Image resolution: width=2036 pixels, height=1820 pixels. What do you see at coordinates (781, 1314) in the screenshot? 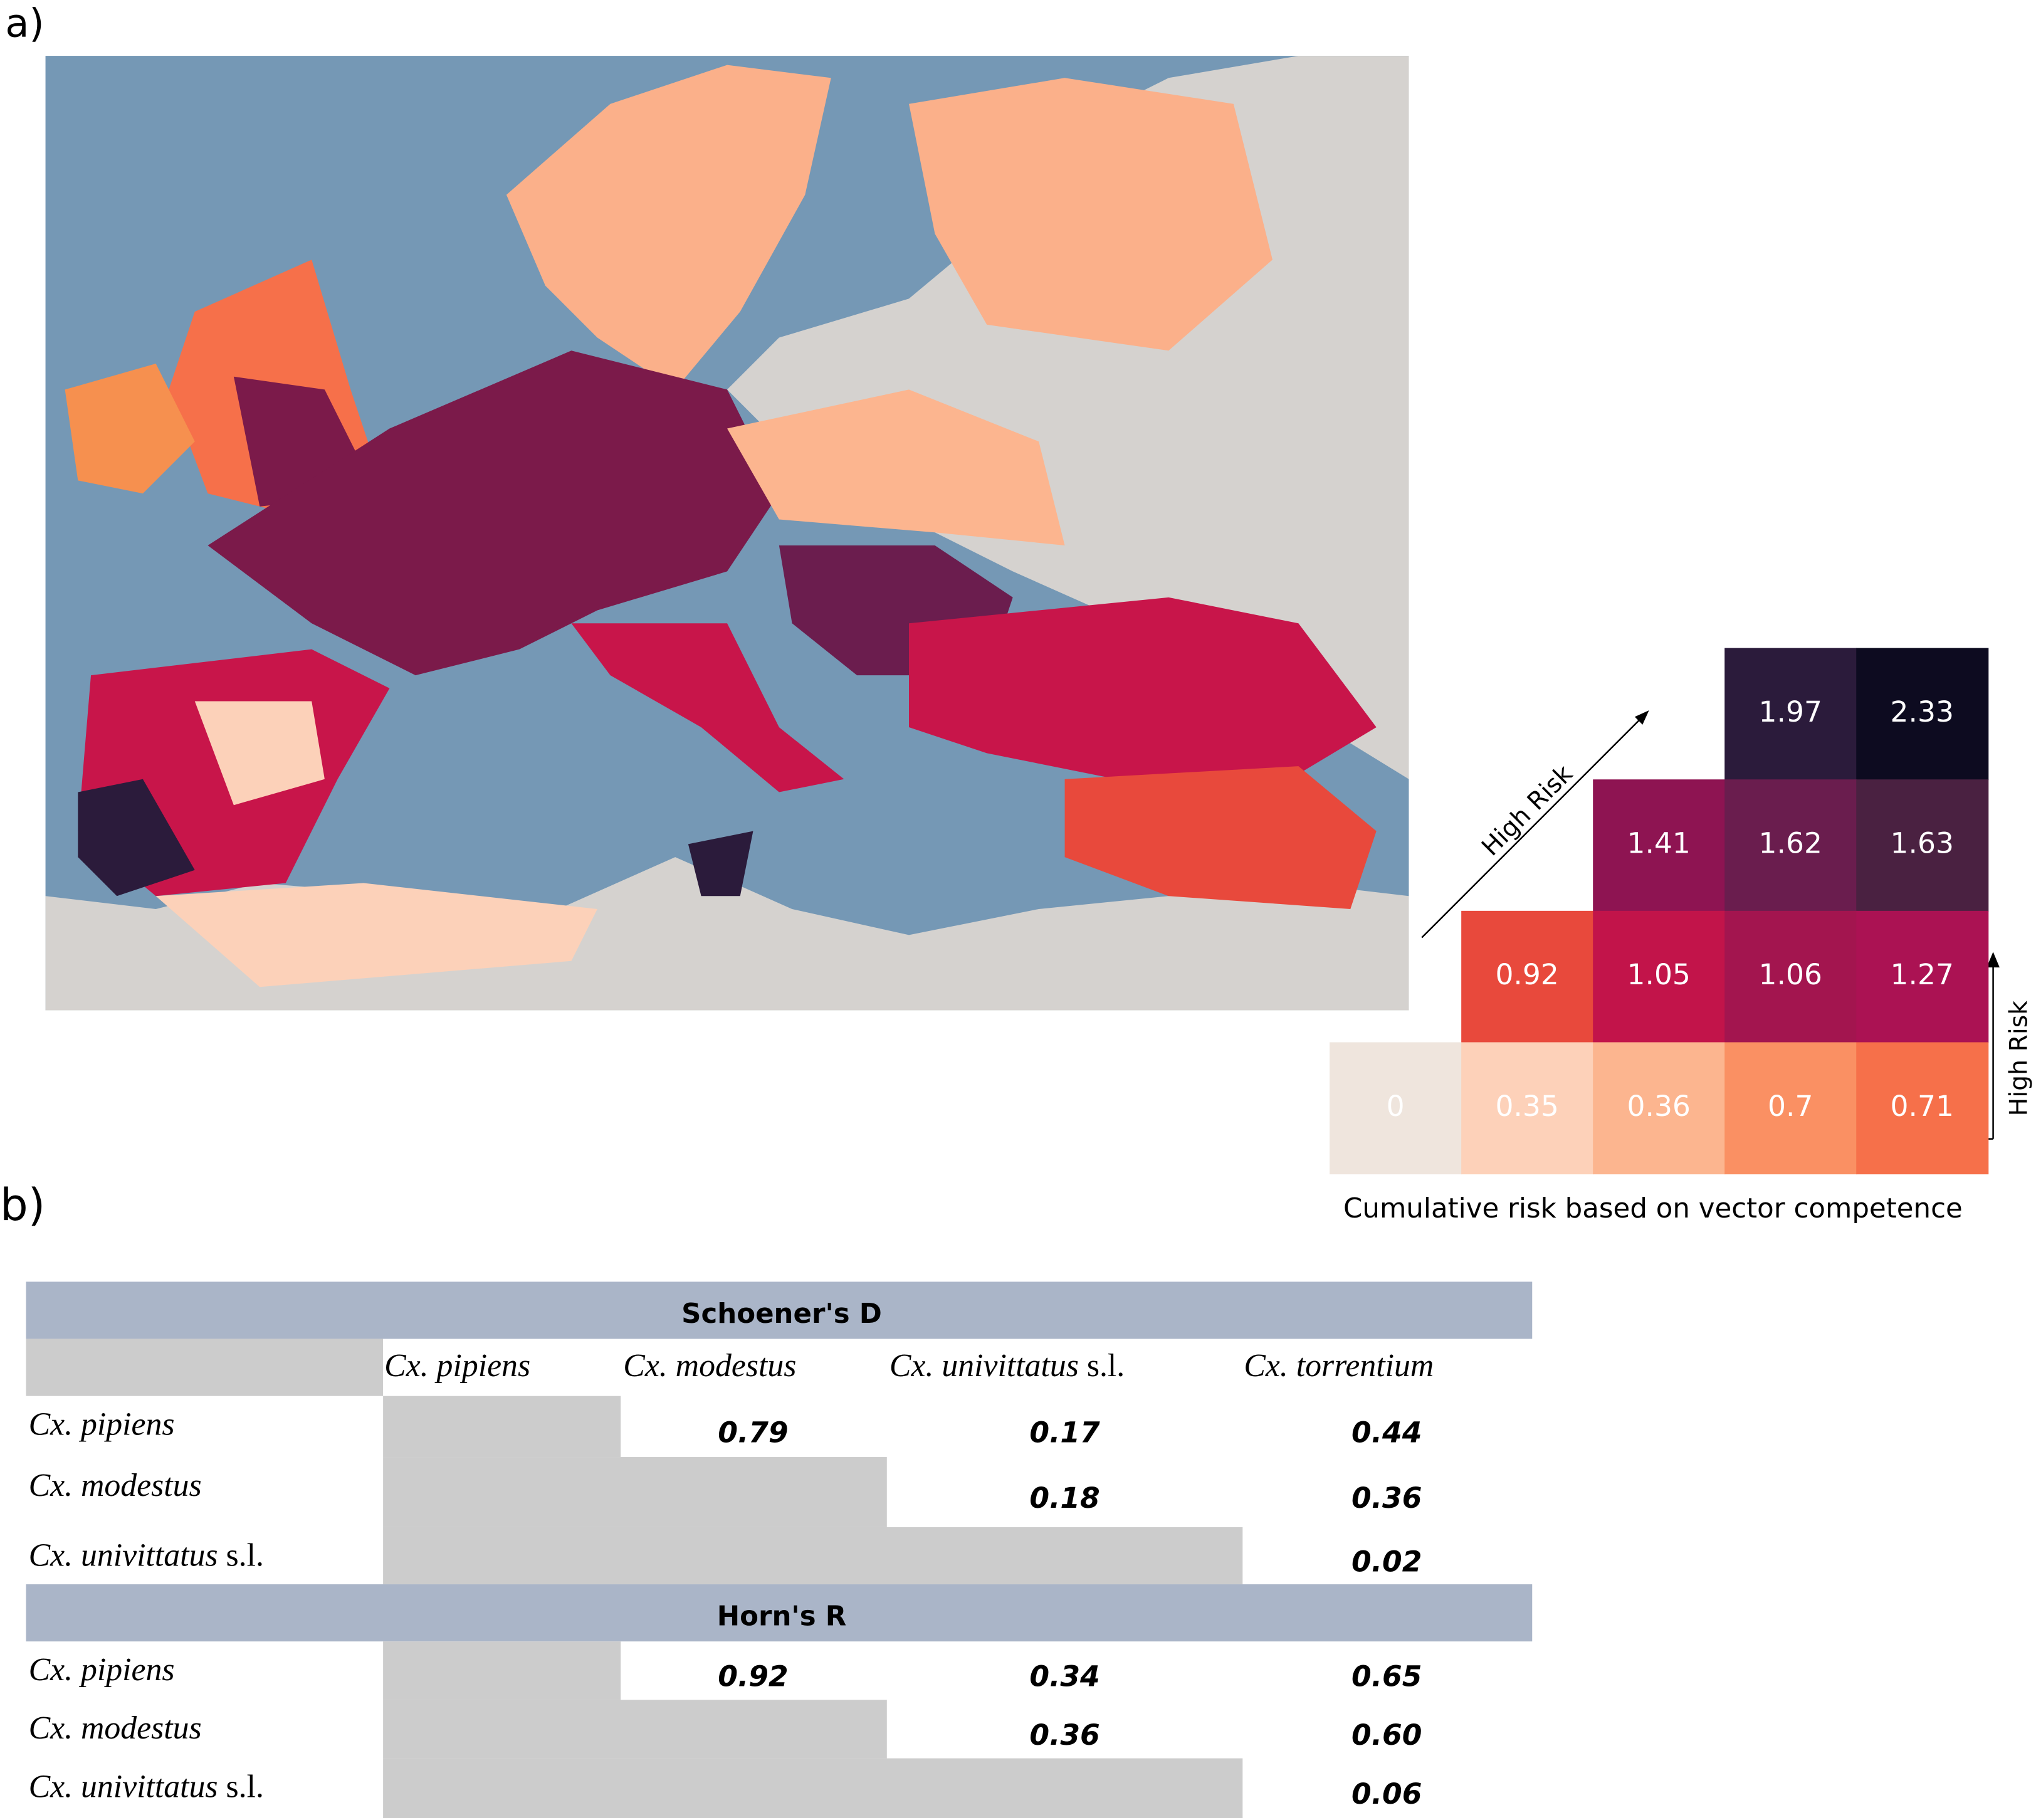
I see `section-title: Schoener's D` at bounding box center [781, 1314].